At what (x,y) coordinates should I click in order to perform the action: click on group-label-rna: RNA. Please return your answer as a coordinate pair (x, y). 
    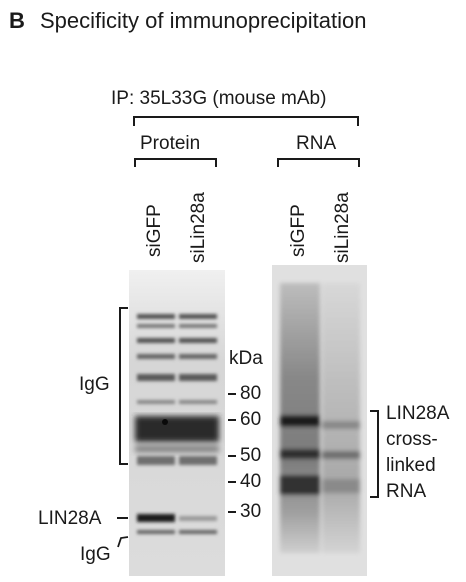
    Looking at the image, I should click on (316, 143).